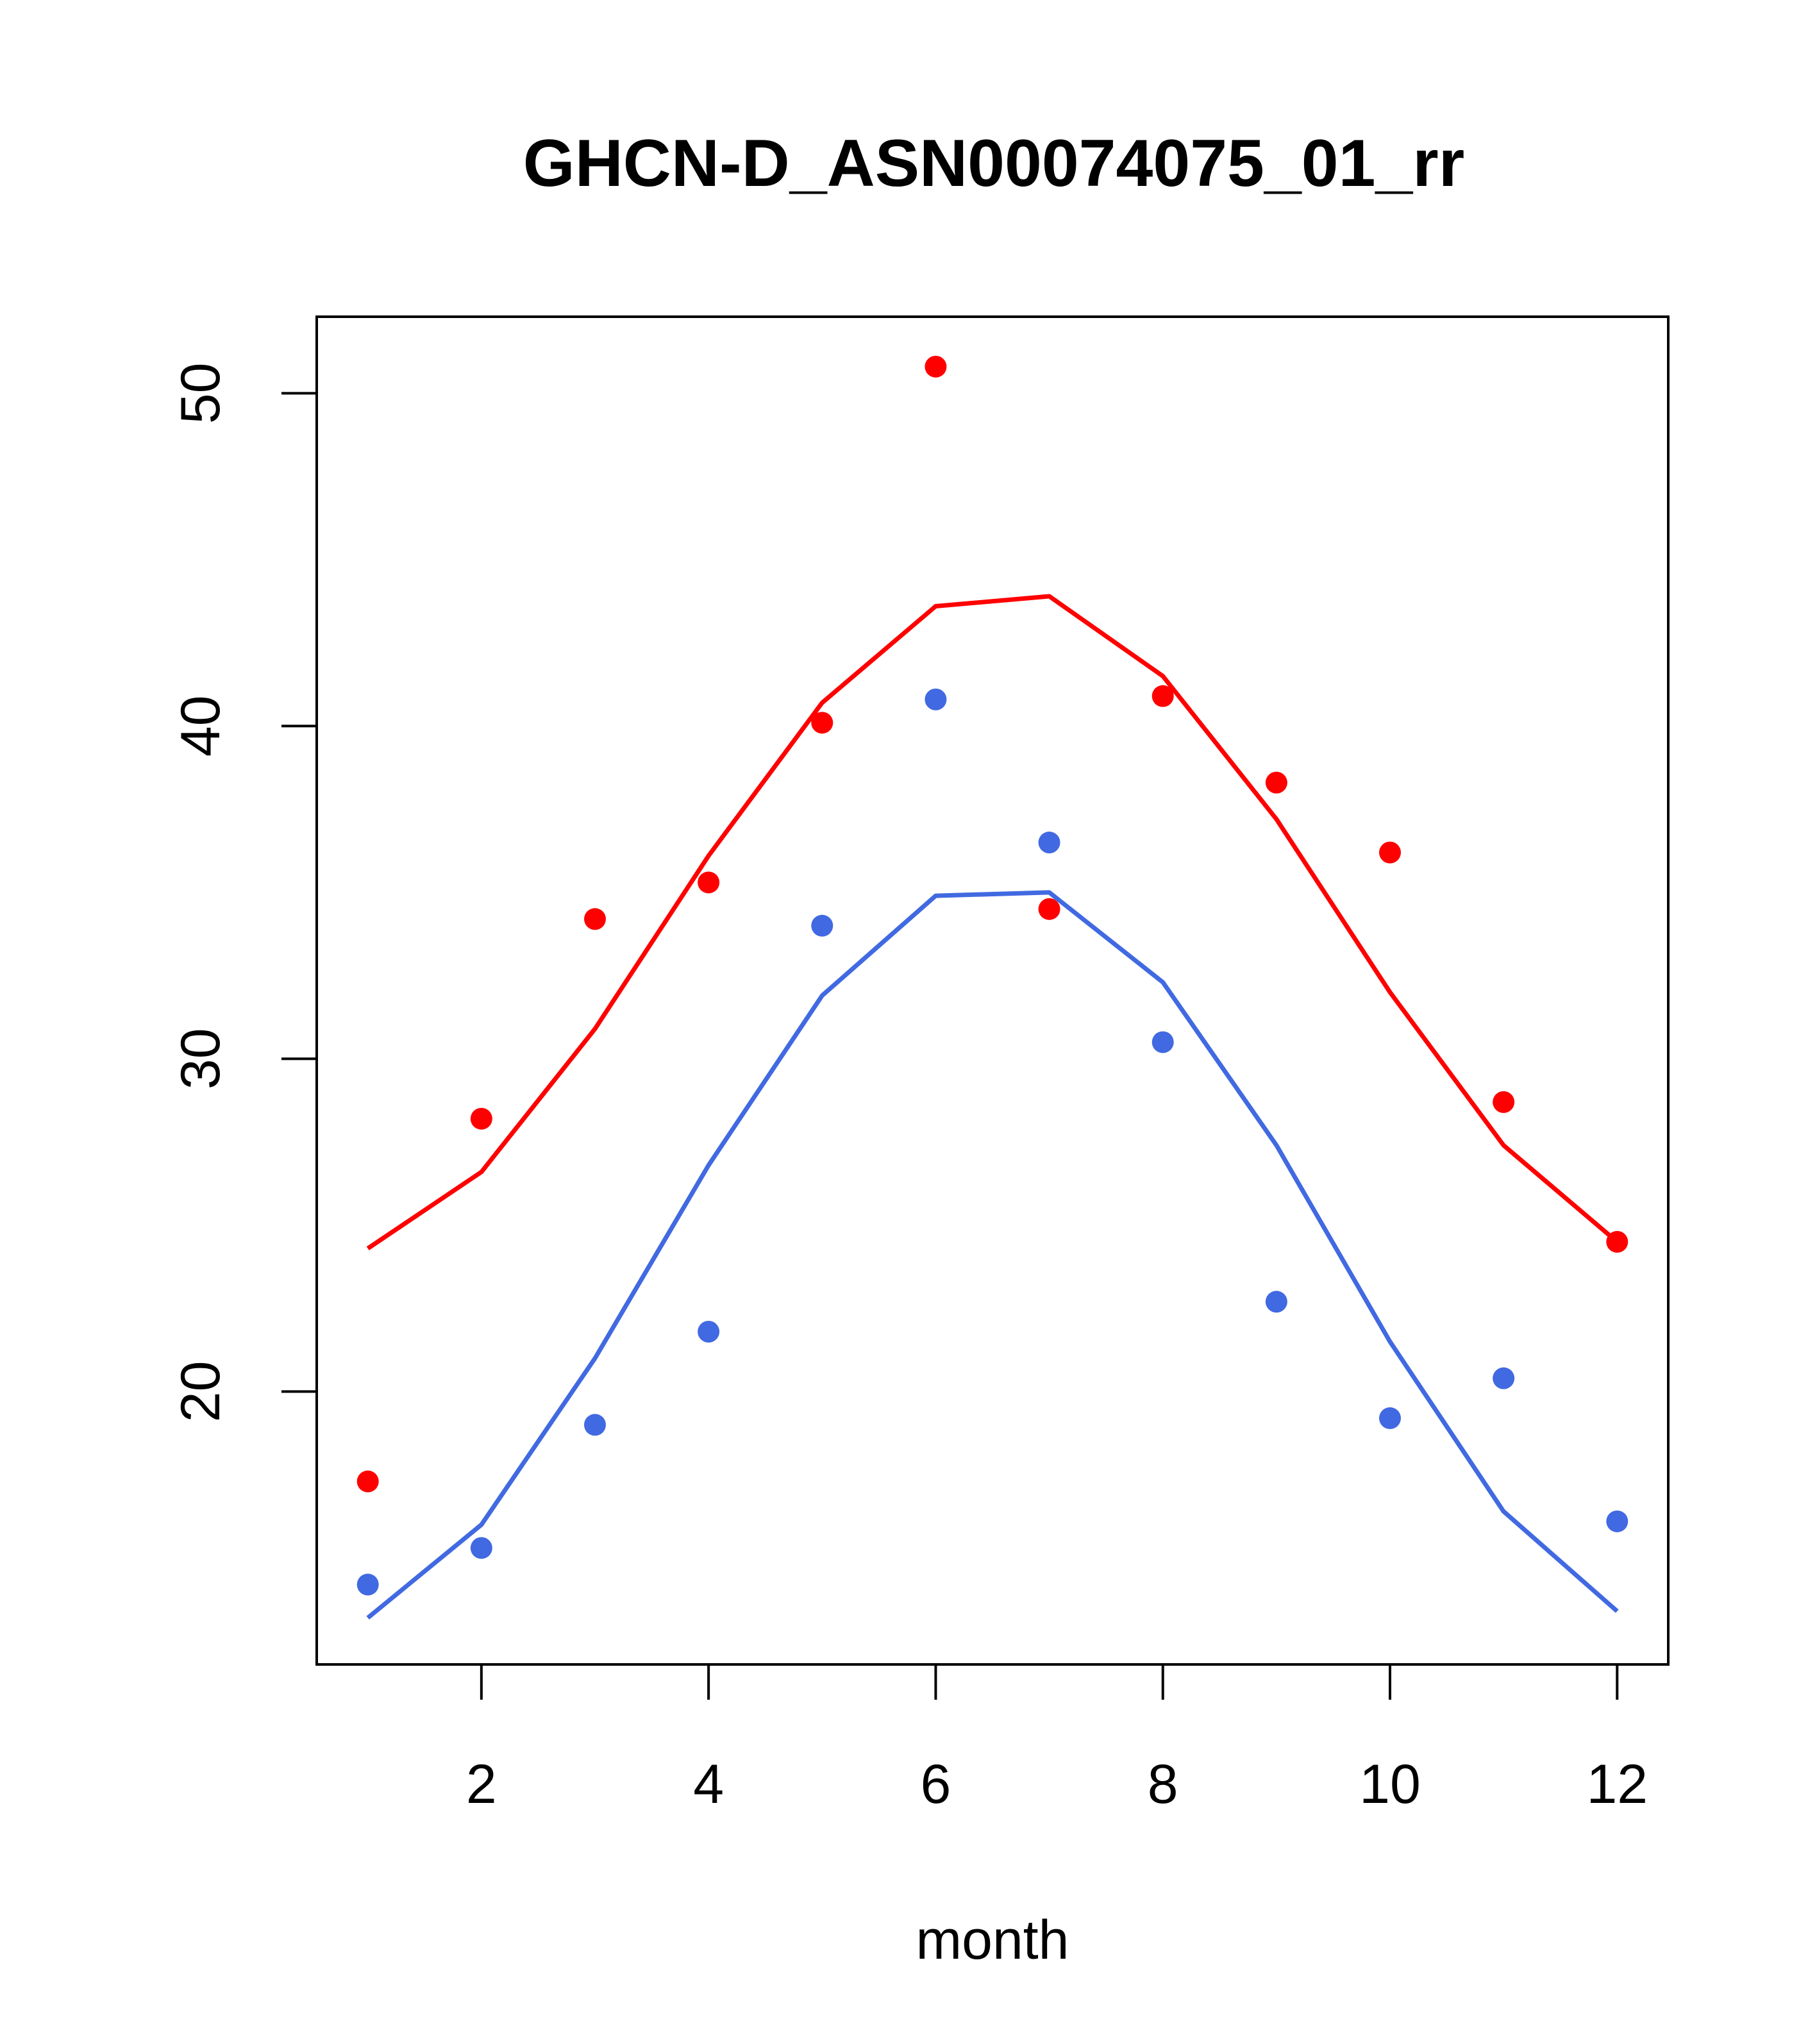  What do you see at coordinates (993, 163) in the screenshot?
I see `chart-title: GHCN-D_ASN00074075_01_rr` at bounding box center [993, 163].